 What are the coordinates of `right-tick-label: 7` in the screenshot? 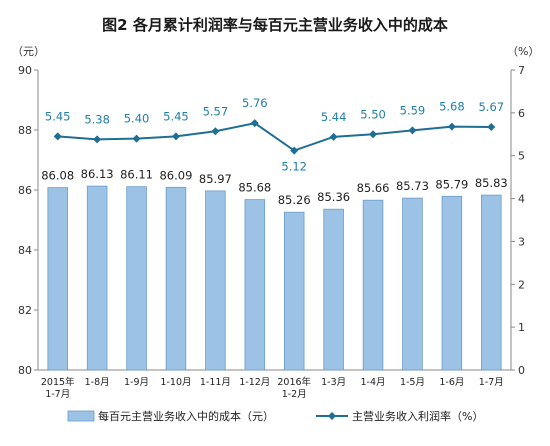 It's located at (521, 70).